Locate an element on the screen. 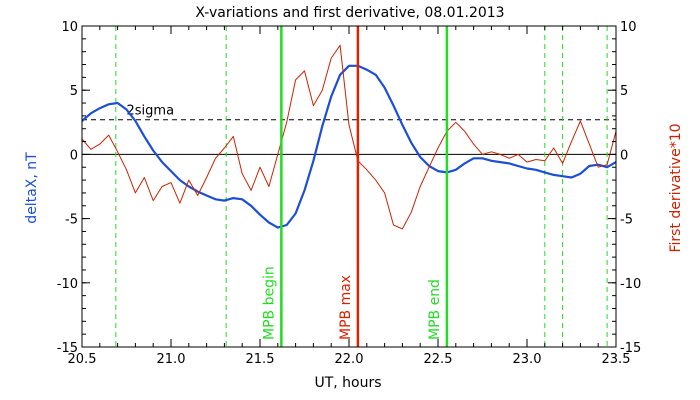 This screenshot has height=400, width=700. threshold-label: 2sigma is located at coordinates (151, 111).